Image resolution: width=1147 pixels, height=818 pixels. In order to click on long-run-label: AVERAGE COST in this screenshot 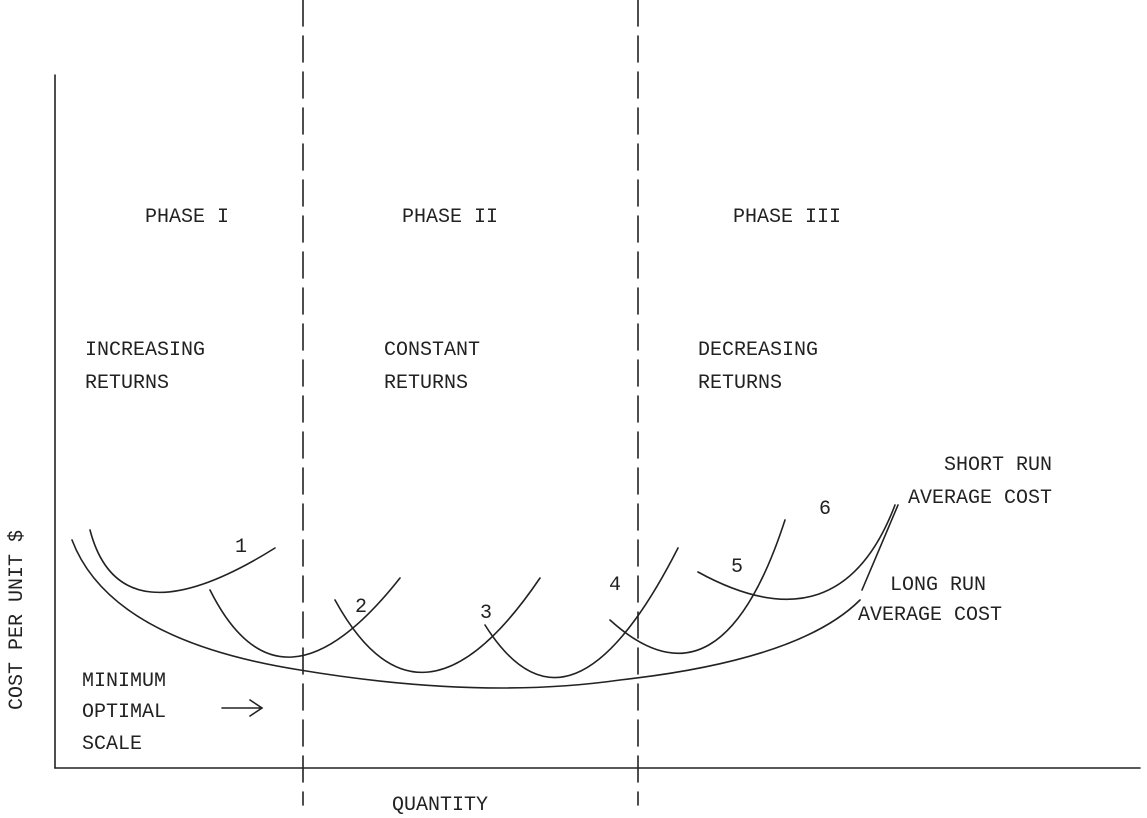, I will do `click(930, 615)`.